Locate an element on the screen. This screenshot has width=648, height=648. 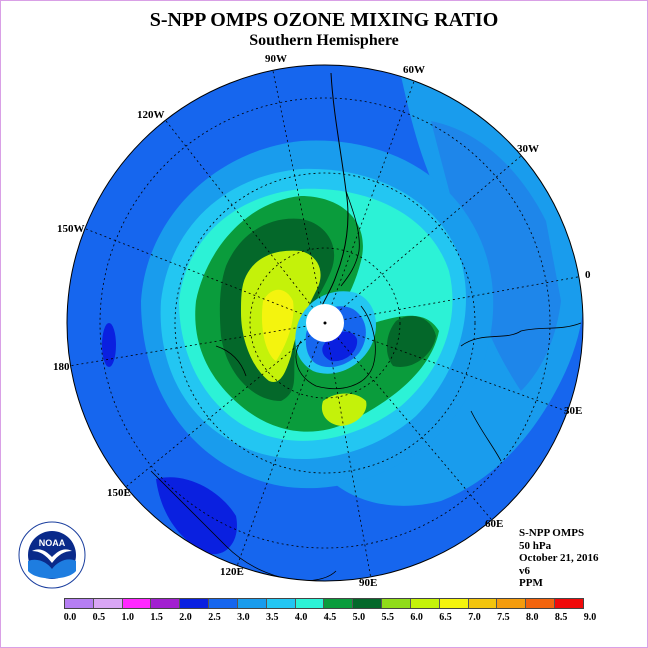
page-subtitle: Southern Hemisphere is located at coordinates (324, 40).